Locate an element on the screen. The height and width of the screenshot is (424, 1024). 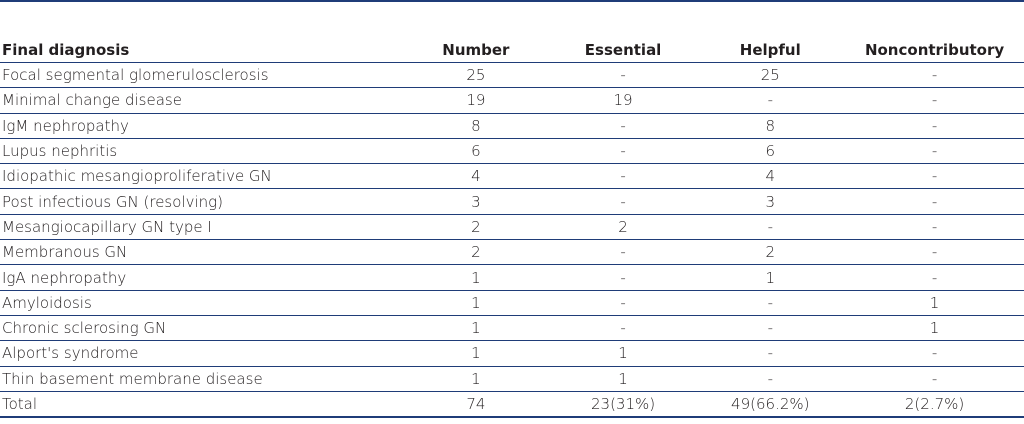
table-row: Post infectious GN (resolving) 3-3- is located at coordinates (512, 201).